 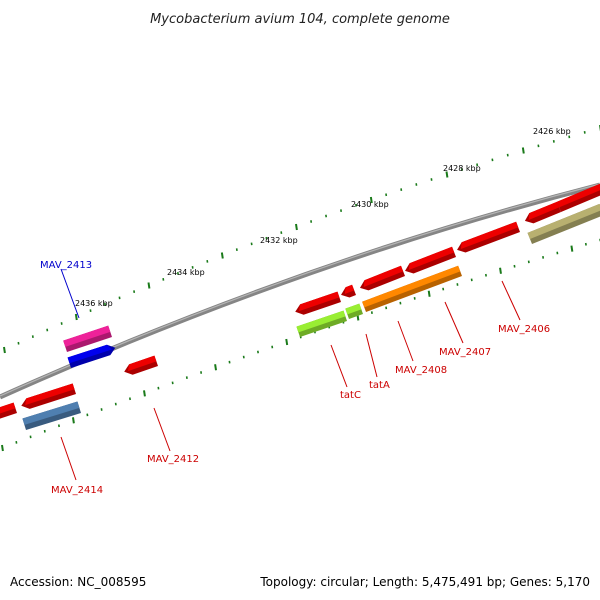 What do you see at coordinates (524, 329) in the screenshot?
I see `gene-label-mav-2406: MAV_2406` at bounding box center [524, 329].